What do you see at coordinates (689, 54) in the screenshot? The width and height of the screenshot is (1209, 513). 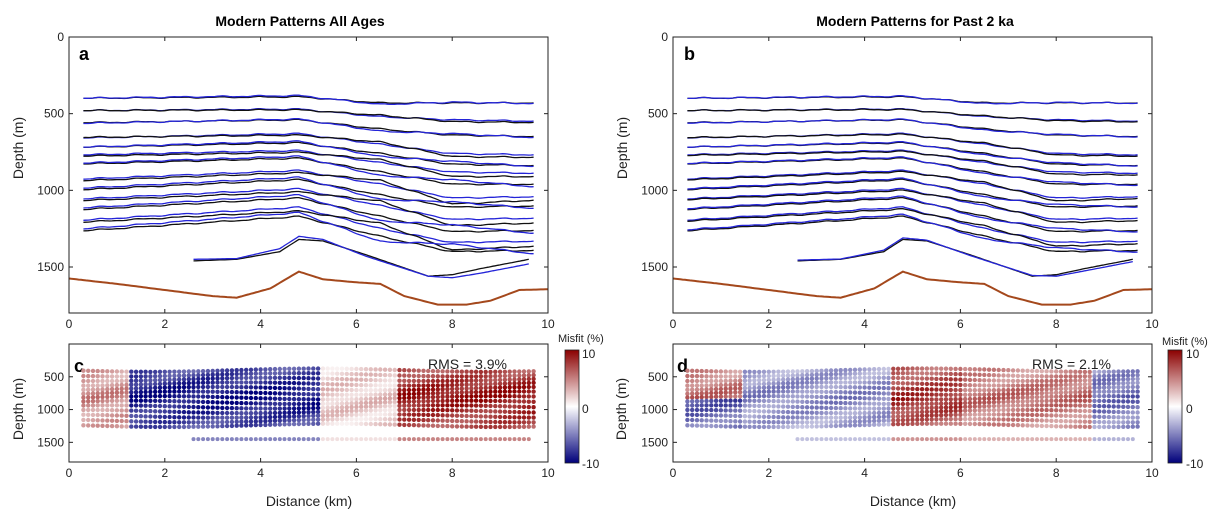 I see `panel-b-letter: b` at bounding box center [689, 54].